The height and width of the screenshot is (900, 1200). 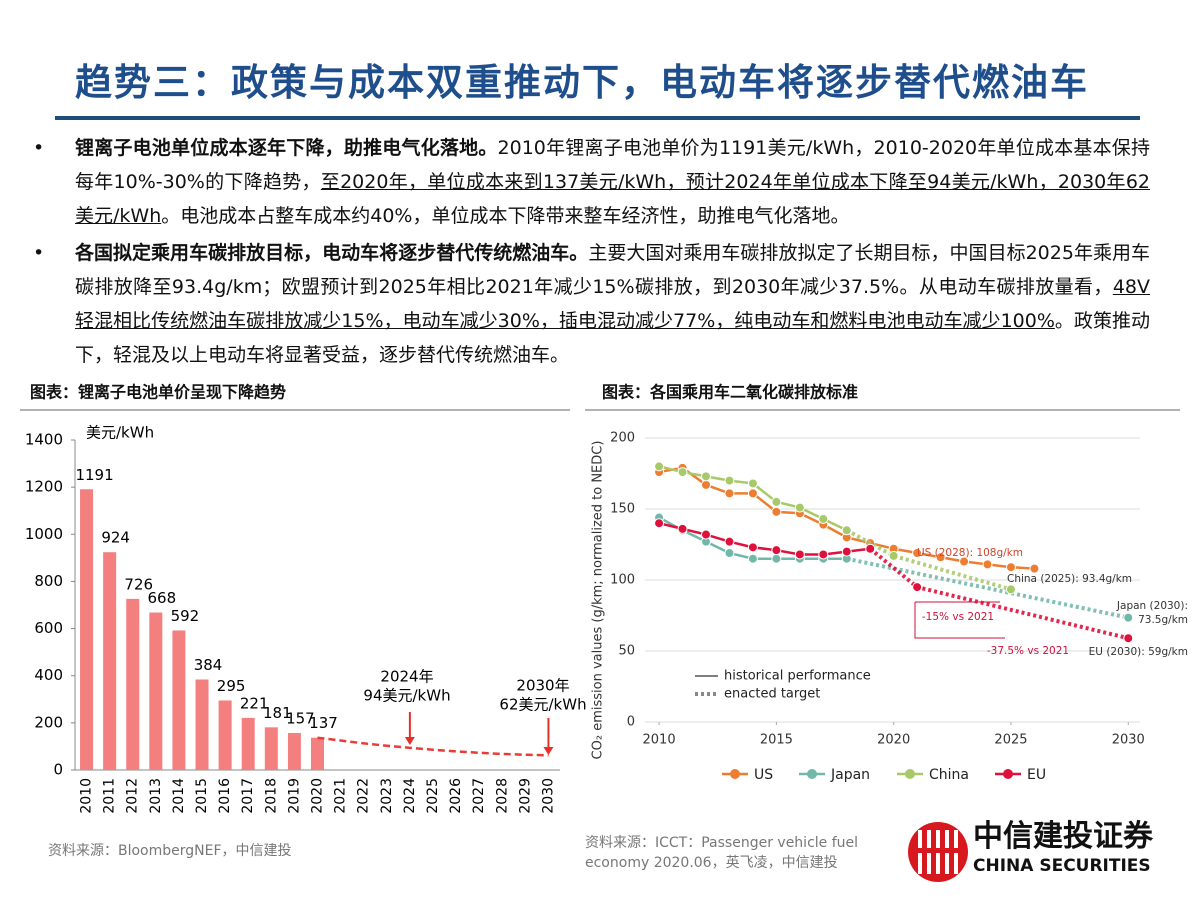 I want to click on legend-label: China, so click(x=949, y=775).